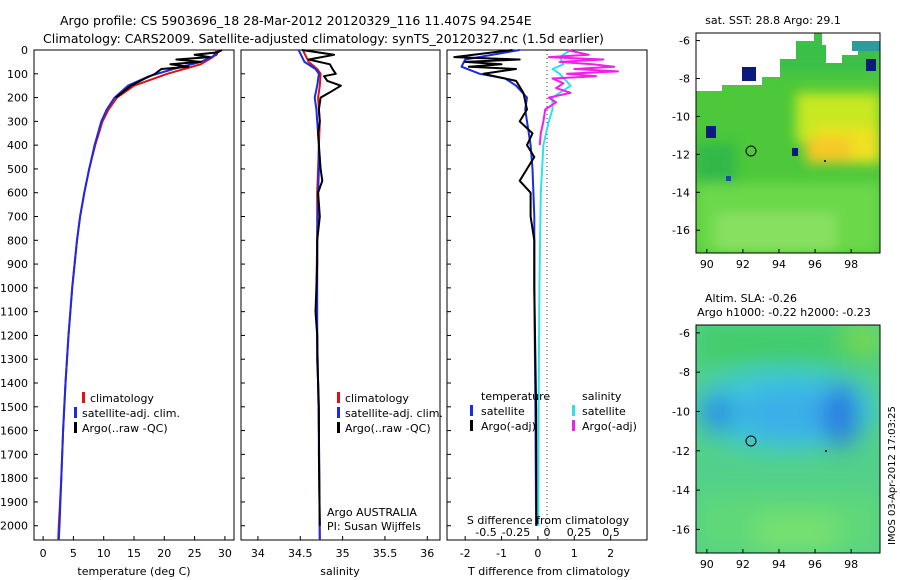 The image size is (900, 580). Describe the element at coordinates (321, 287) in the screenshot. I see `series-line-argo-raw-qc` at that location.